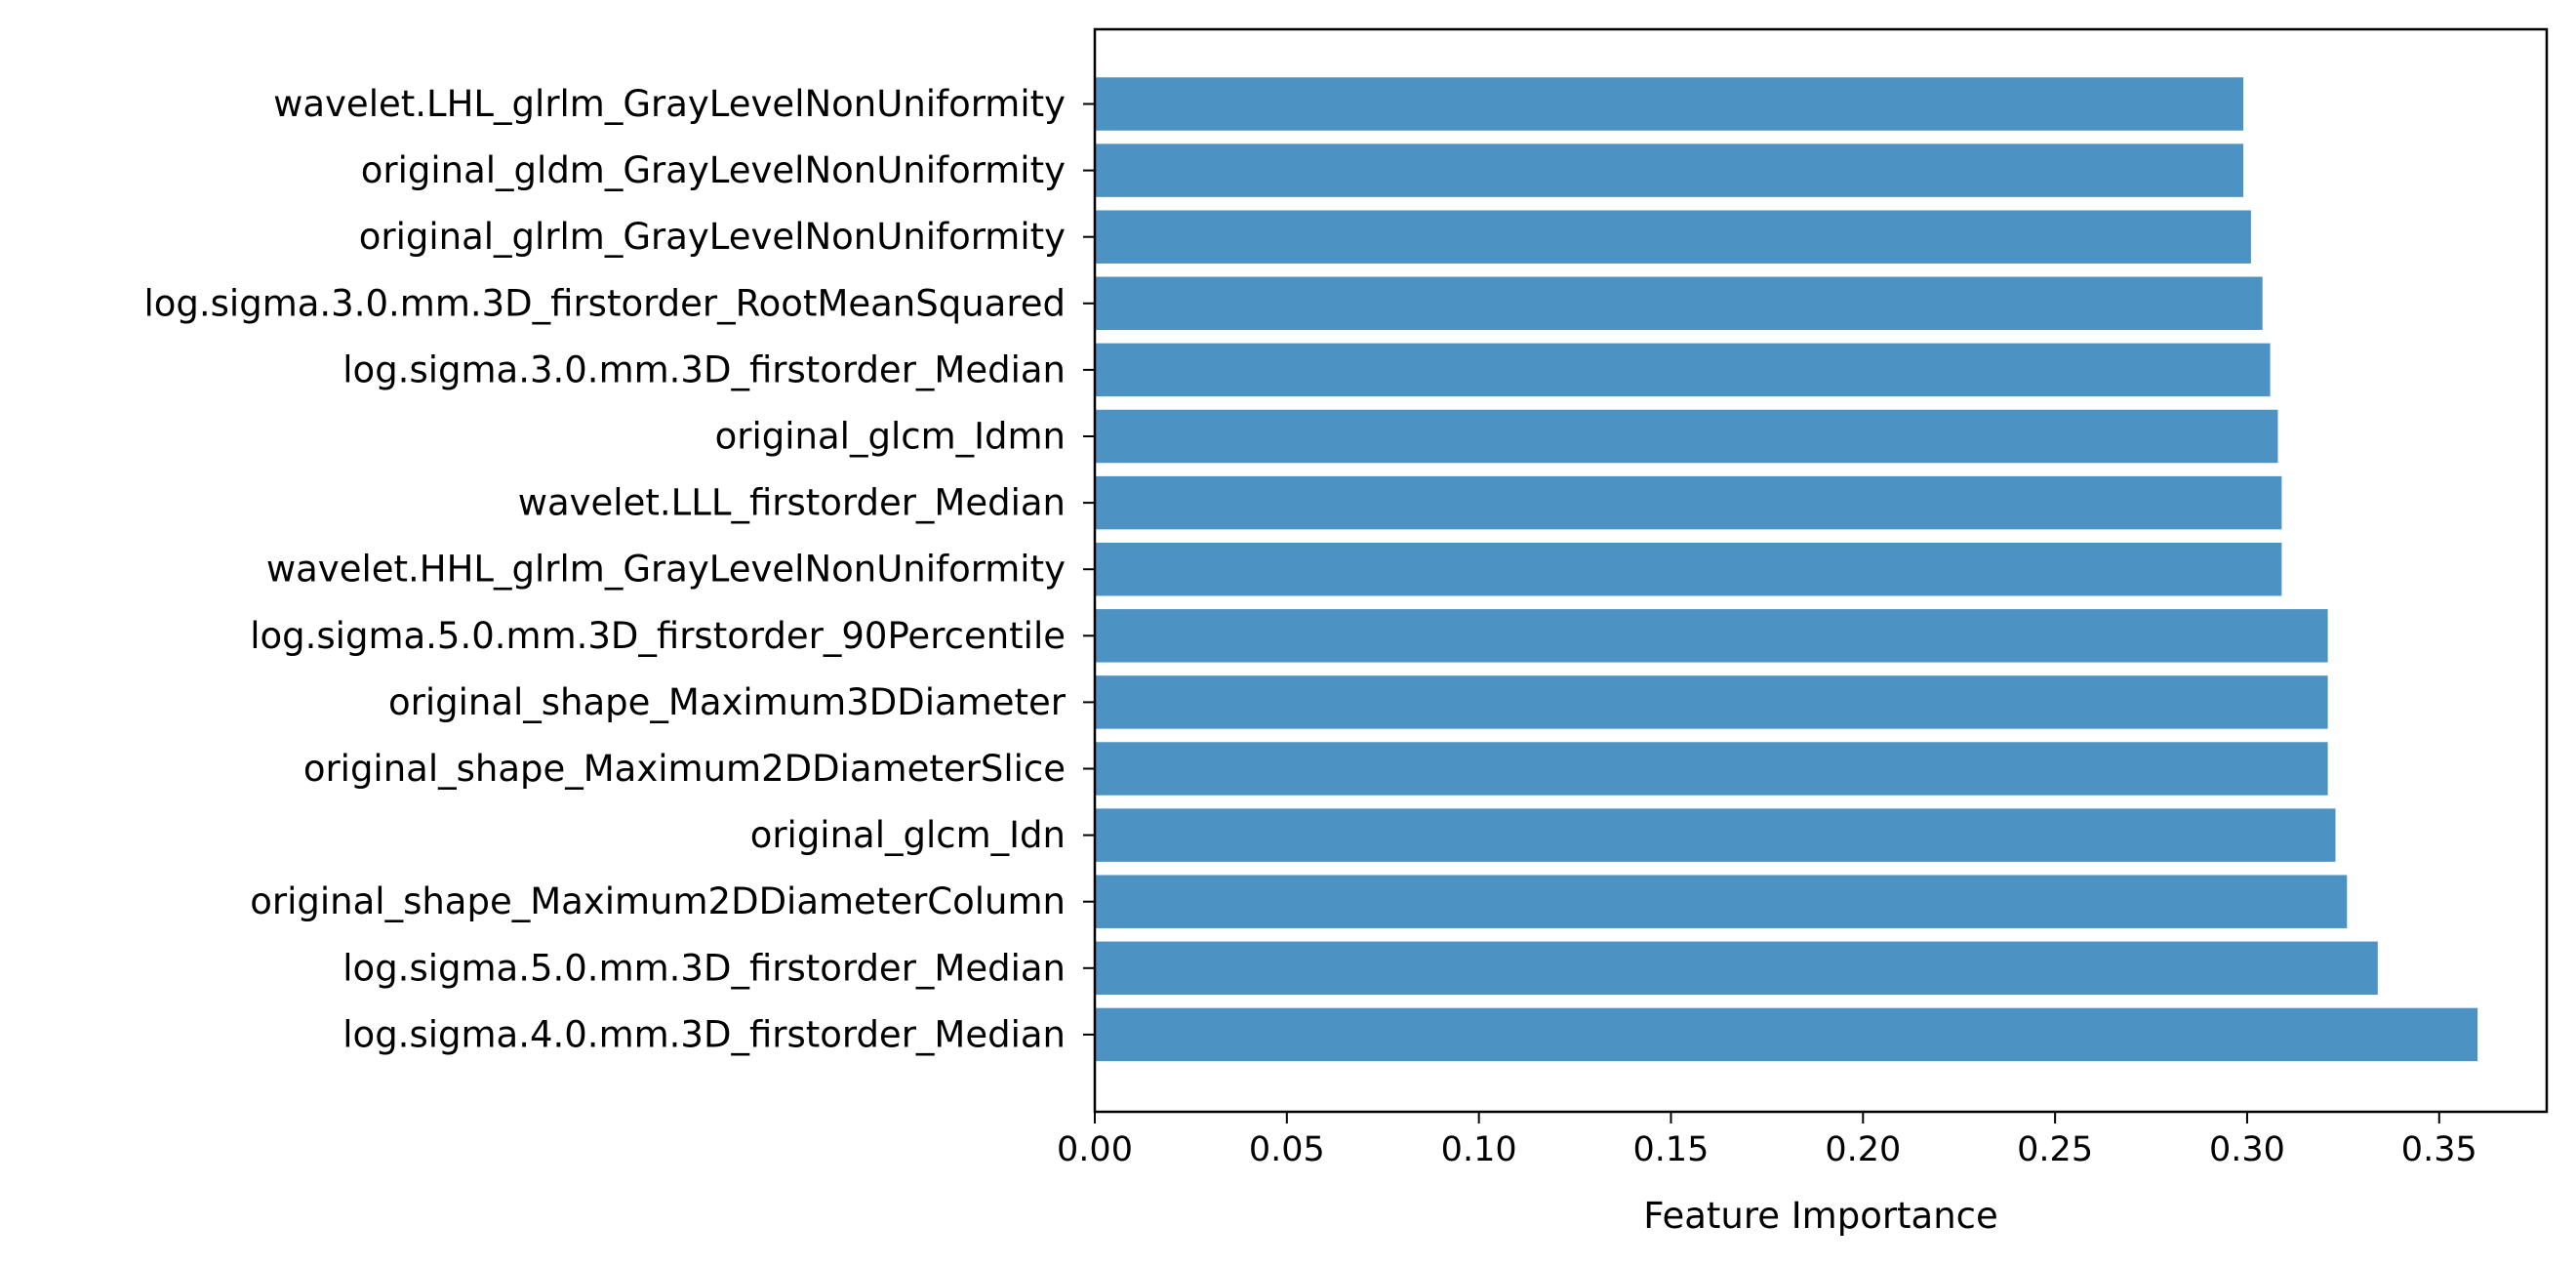 The width and height of the screenshot is (2576, 1267). I want to click on category-label: wavelet.HHL_glrlm_GrayLevelNonUniformity, so click(666, 570).